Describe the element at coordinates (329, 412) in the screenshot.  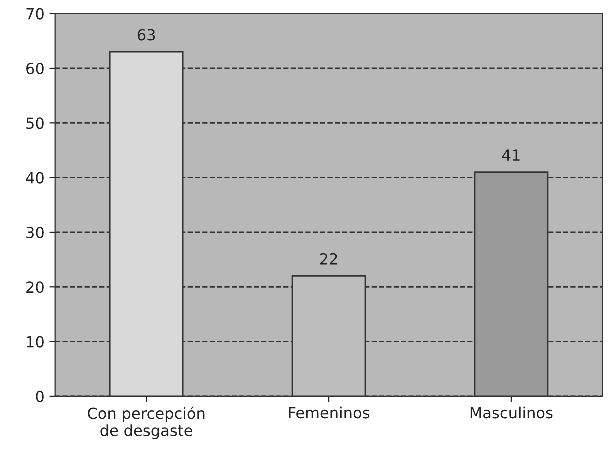
I see `x-tick-label: Femeninos` at that location.